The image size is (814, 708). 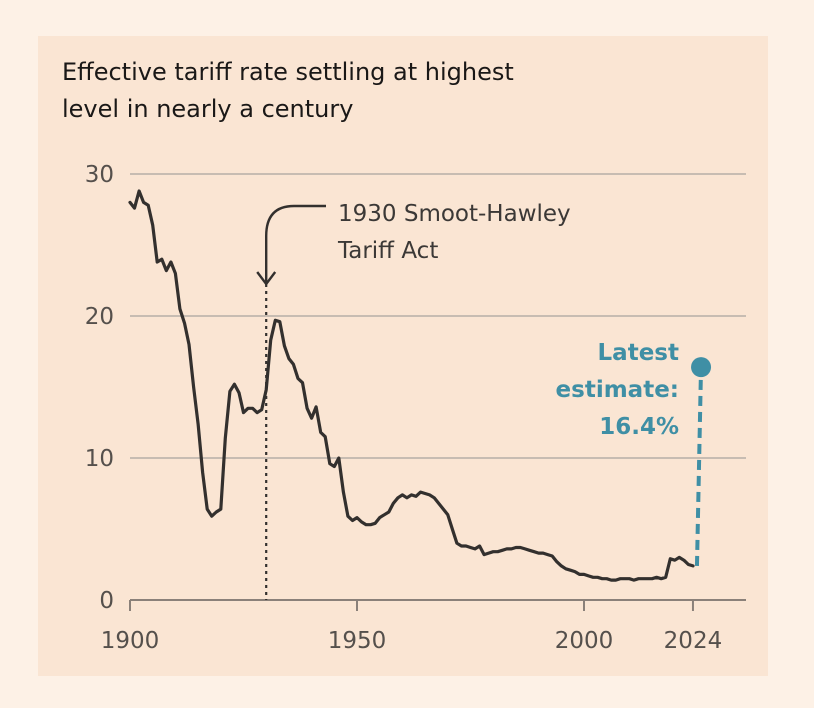 I want to click on y-tick-label-0: 0, so click(x=106, y=601).